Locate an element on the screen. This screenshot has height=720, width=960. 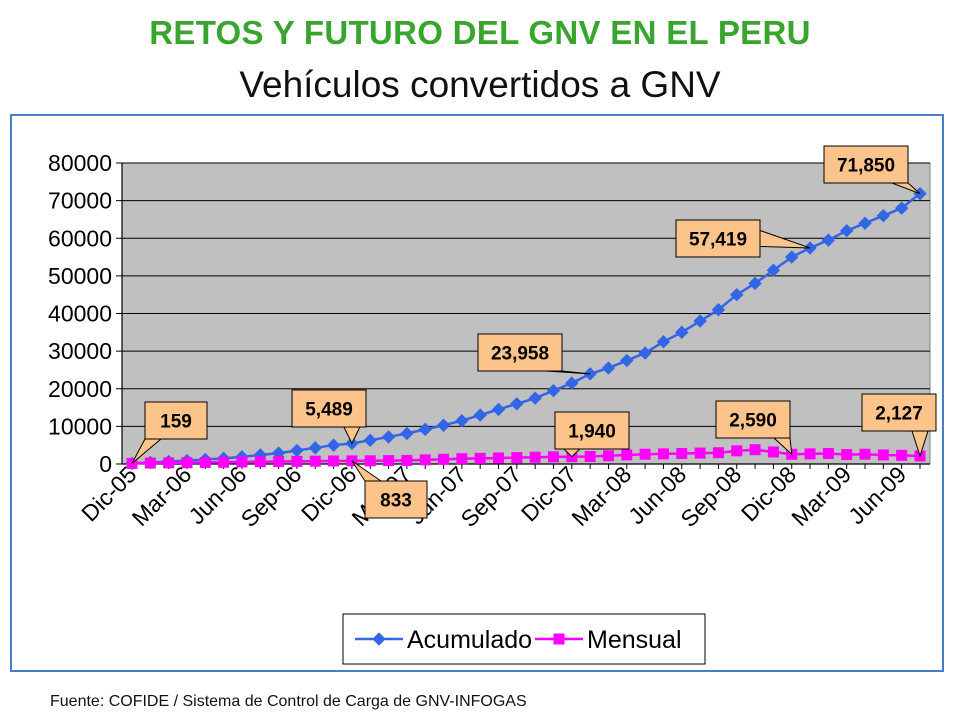
legend-box is located at coordinates (524, 639).